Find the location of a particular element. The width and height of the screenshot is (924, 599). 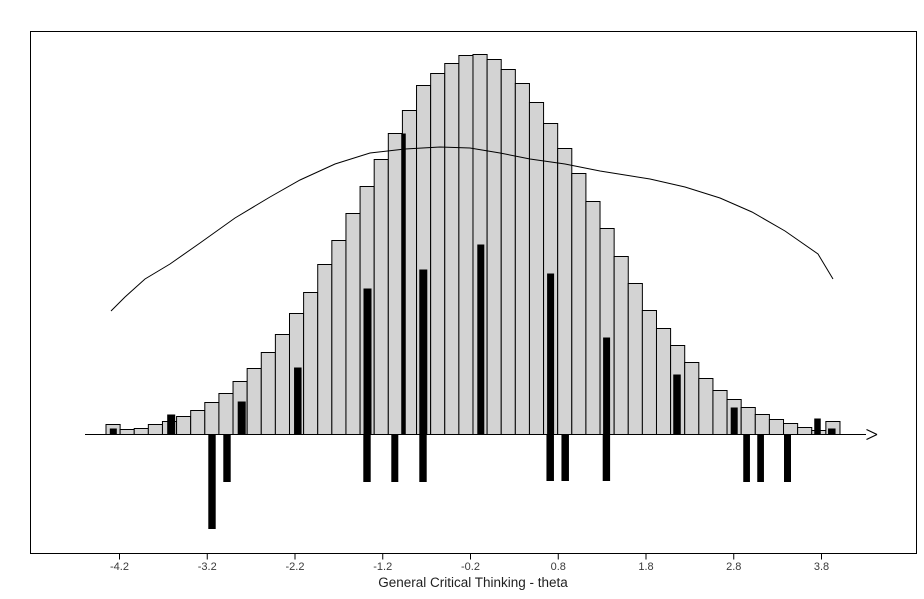

x-axis-tick-label: 0.8 is located at coordinates (558, 567).